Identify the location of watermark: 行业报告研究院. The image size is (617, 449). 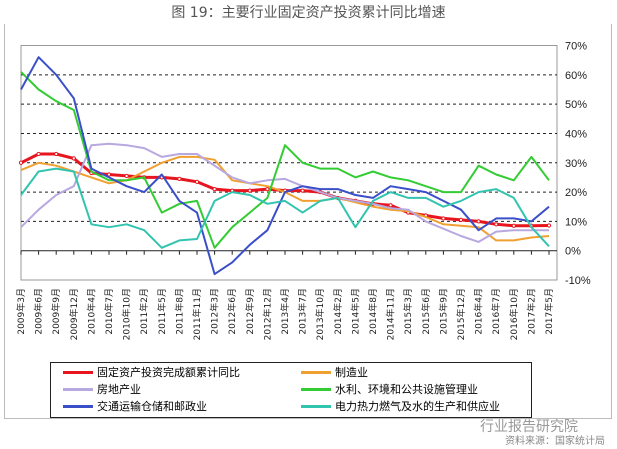
(529, 427).